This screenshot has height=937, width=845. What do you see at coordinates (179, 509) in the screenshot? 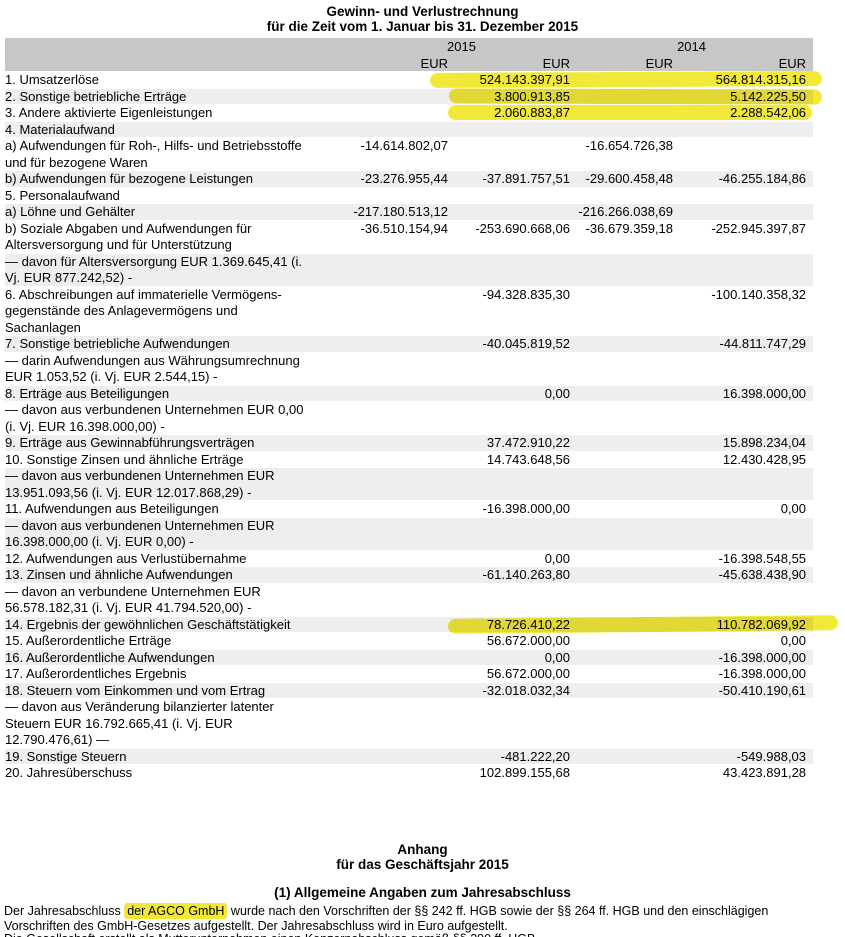
I see `row-label: 11. Aufwendungen aus Beteiligungen` at bounding box center [179, 509].